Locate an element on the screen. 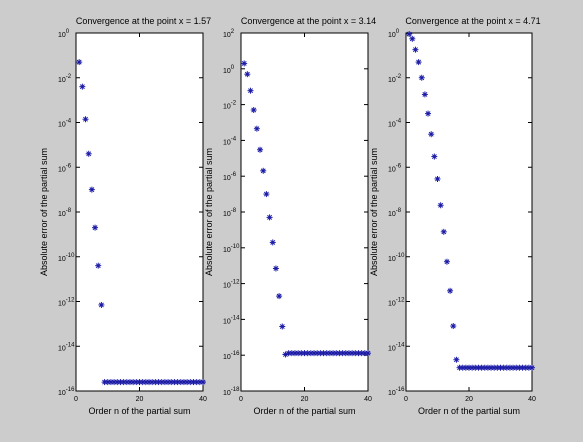  y-tick-label: 10² is located at coordinates (229, 34).